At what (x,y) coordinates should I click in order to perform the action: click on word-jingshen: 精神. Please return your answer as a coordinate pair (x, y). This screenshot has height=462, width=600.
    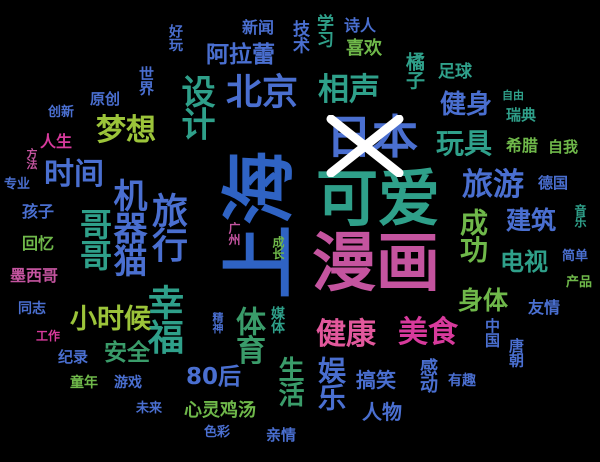
    Looking at the image, I should click on (217, 323).